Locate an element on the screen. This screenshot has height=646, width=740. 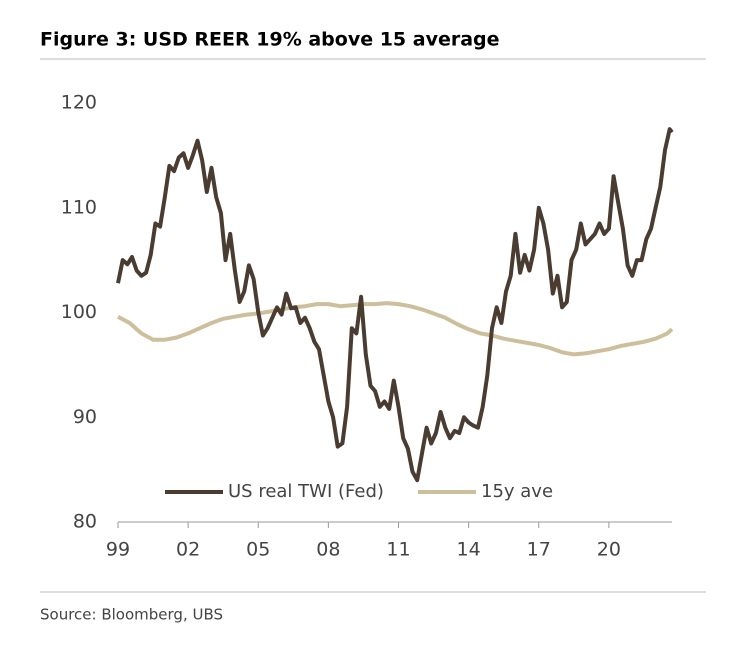
x-tick-label: 11 is located at coordinates (398, 550).